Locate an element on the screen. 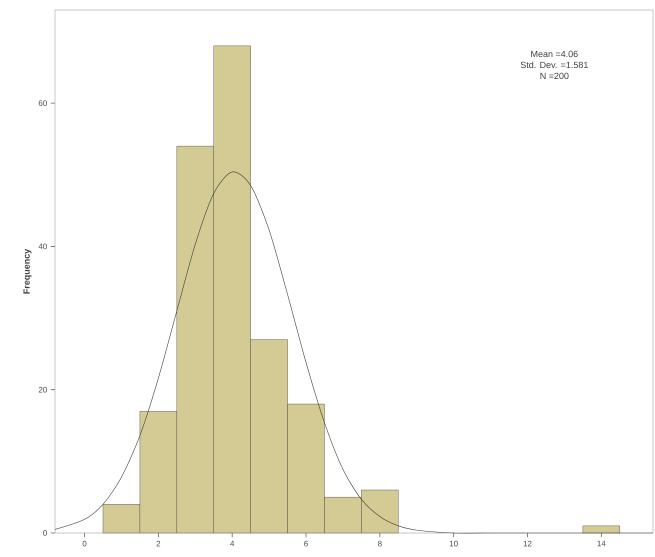 This screenshot has height=557, width=655. annotation: Mean =4.06 is located at coordinates (554, 54).